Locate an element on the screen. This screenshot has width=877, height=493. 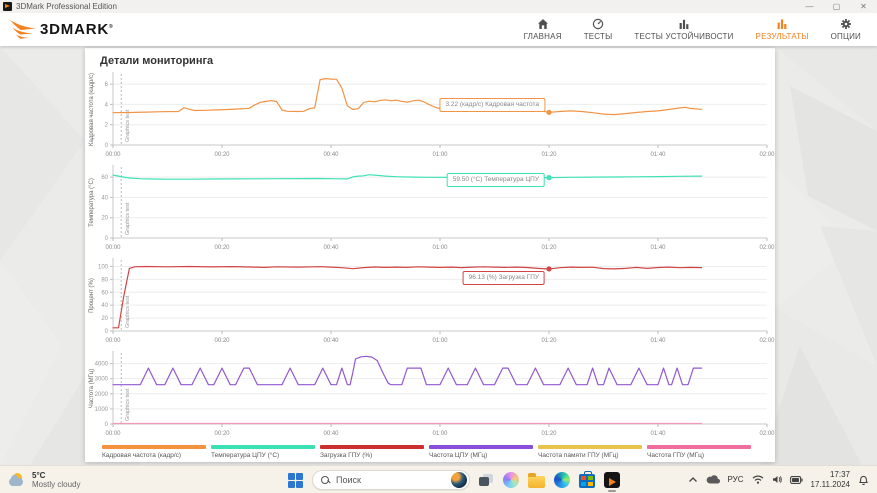
search-placeholder: Поиск is located at coordinates (348, 480).